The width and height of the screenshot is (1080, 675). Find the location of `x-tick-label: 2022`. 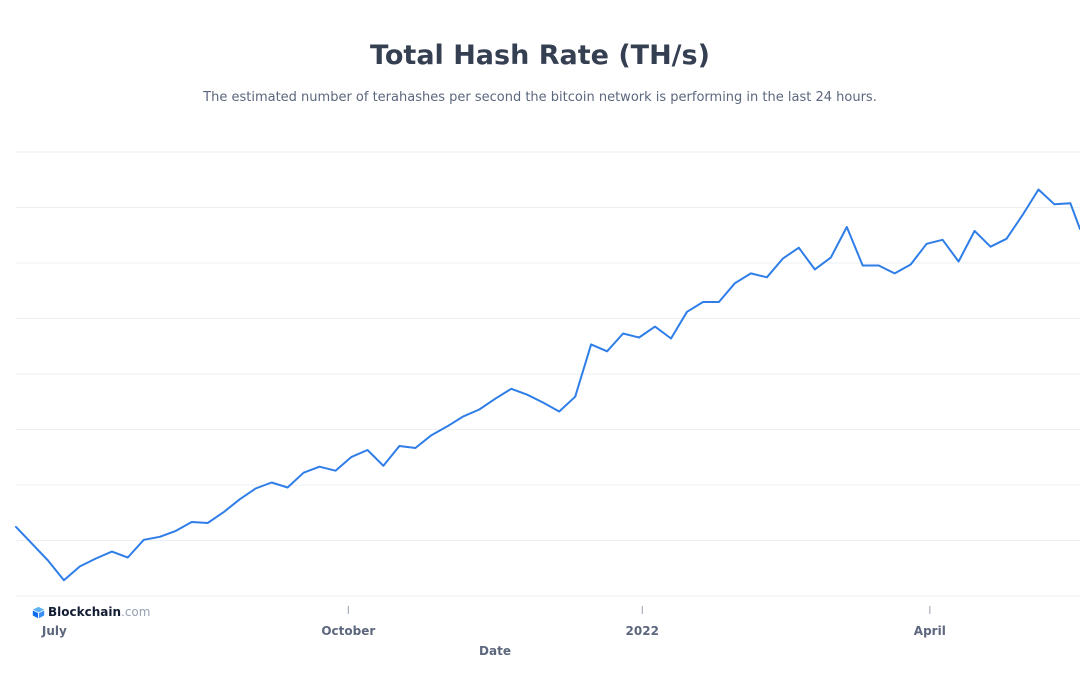

x-tick-label: 2022 is located at coordinates (642, 631).